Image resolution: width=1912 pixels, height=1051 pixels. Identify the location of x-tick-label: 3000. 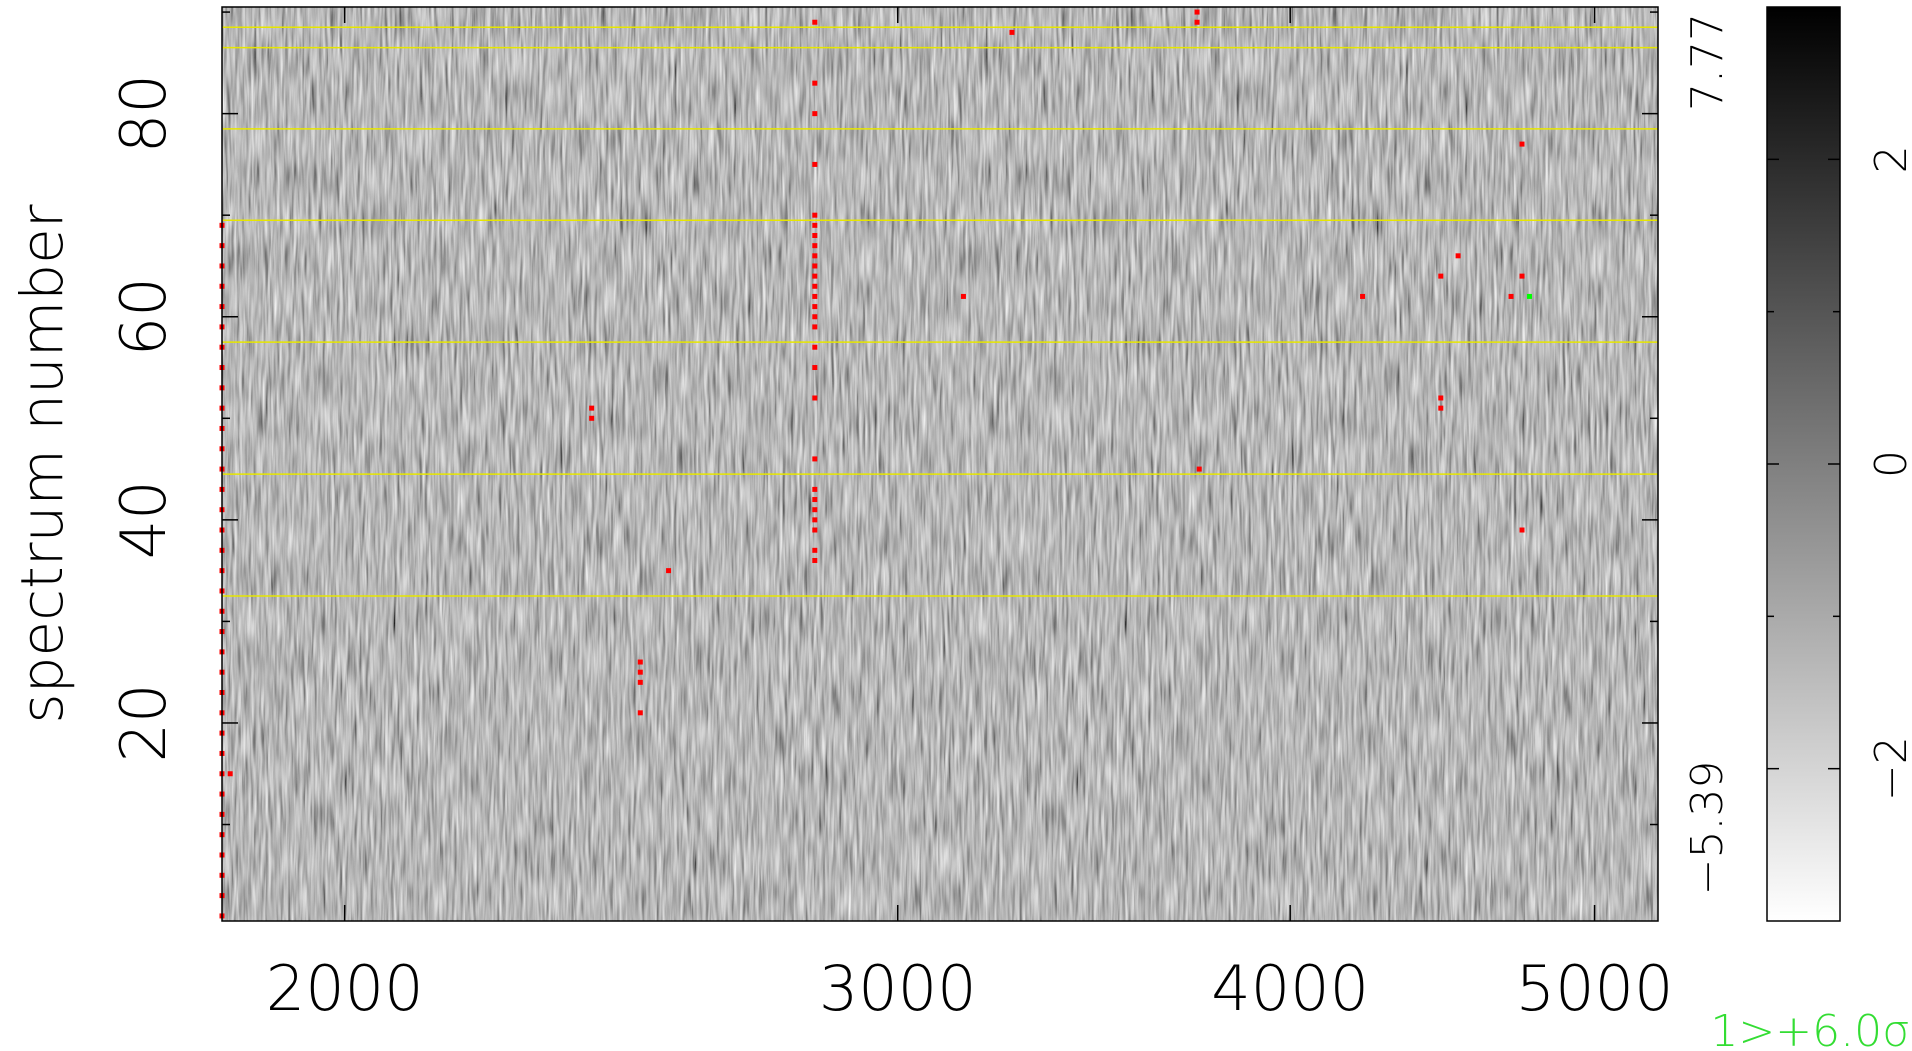
(898, 988).